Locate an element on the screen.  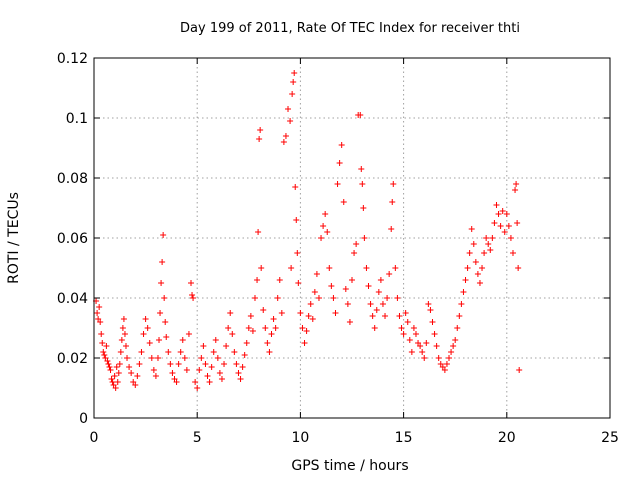
y-tick-label: 0.1 is located at coordinates (77, 119).